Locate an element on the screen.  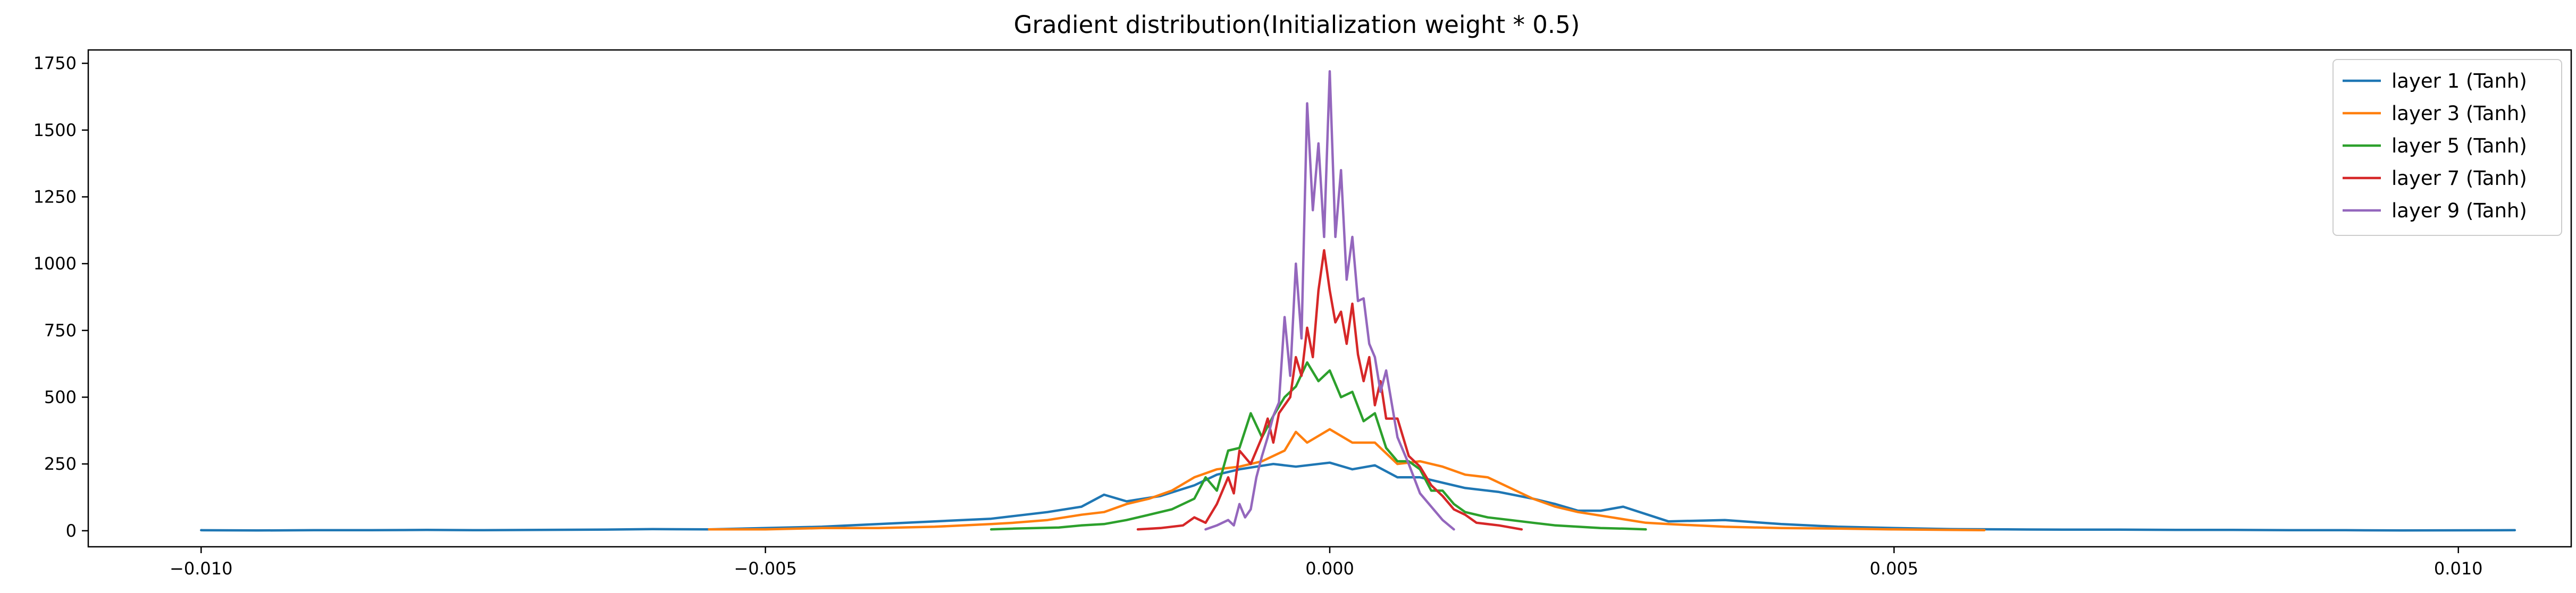
y-axis: 0 250 500 750 1000 1250 1500 1750 is located at coordinates (60, 297).